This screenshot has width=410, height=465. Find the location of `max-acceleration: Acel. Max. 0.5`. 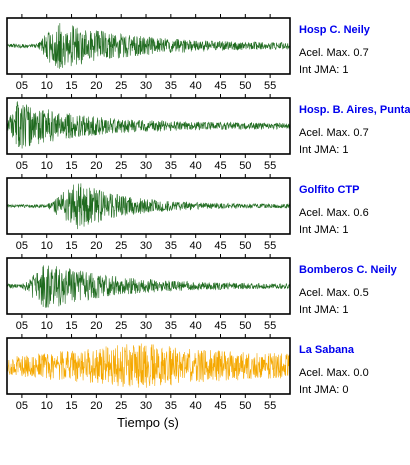

max-acceleration: Acel. Max. 0.5 is located at coordinates (334, 293).